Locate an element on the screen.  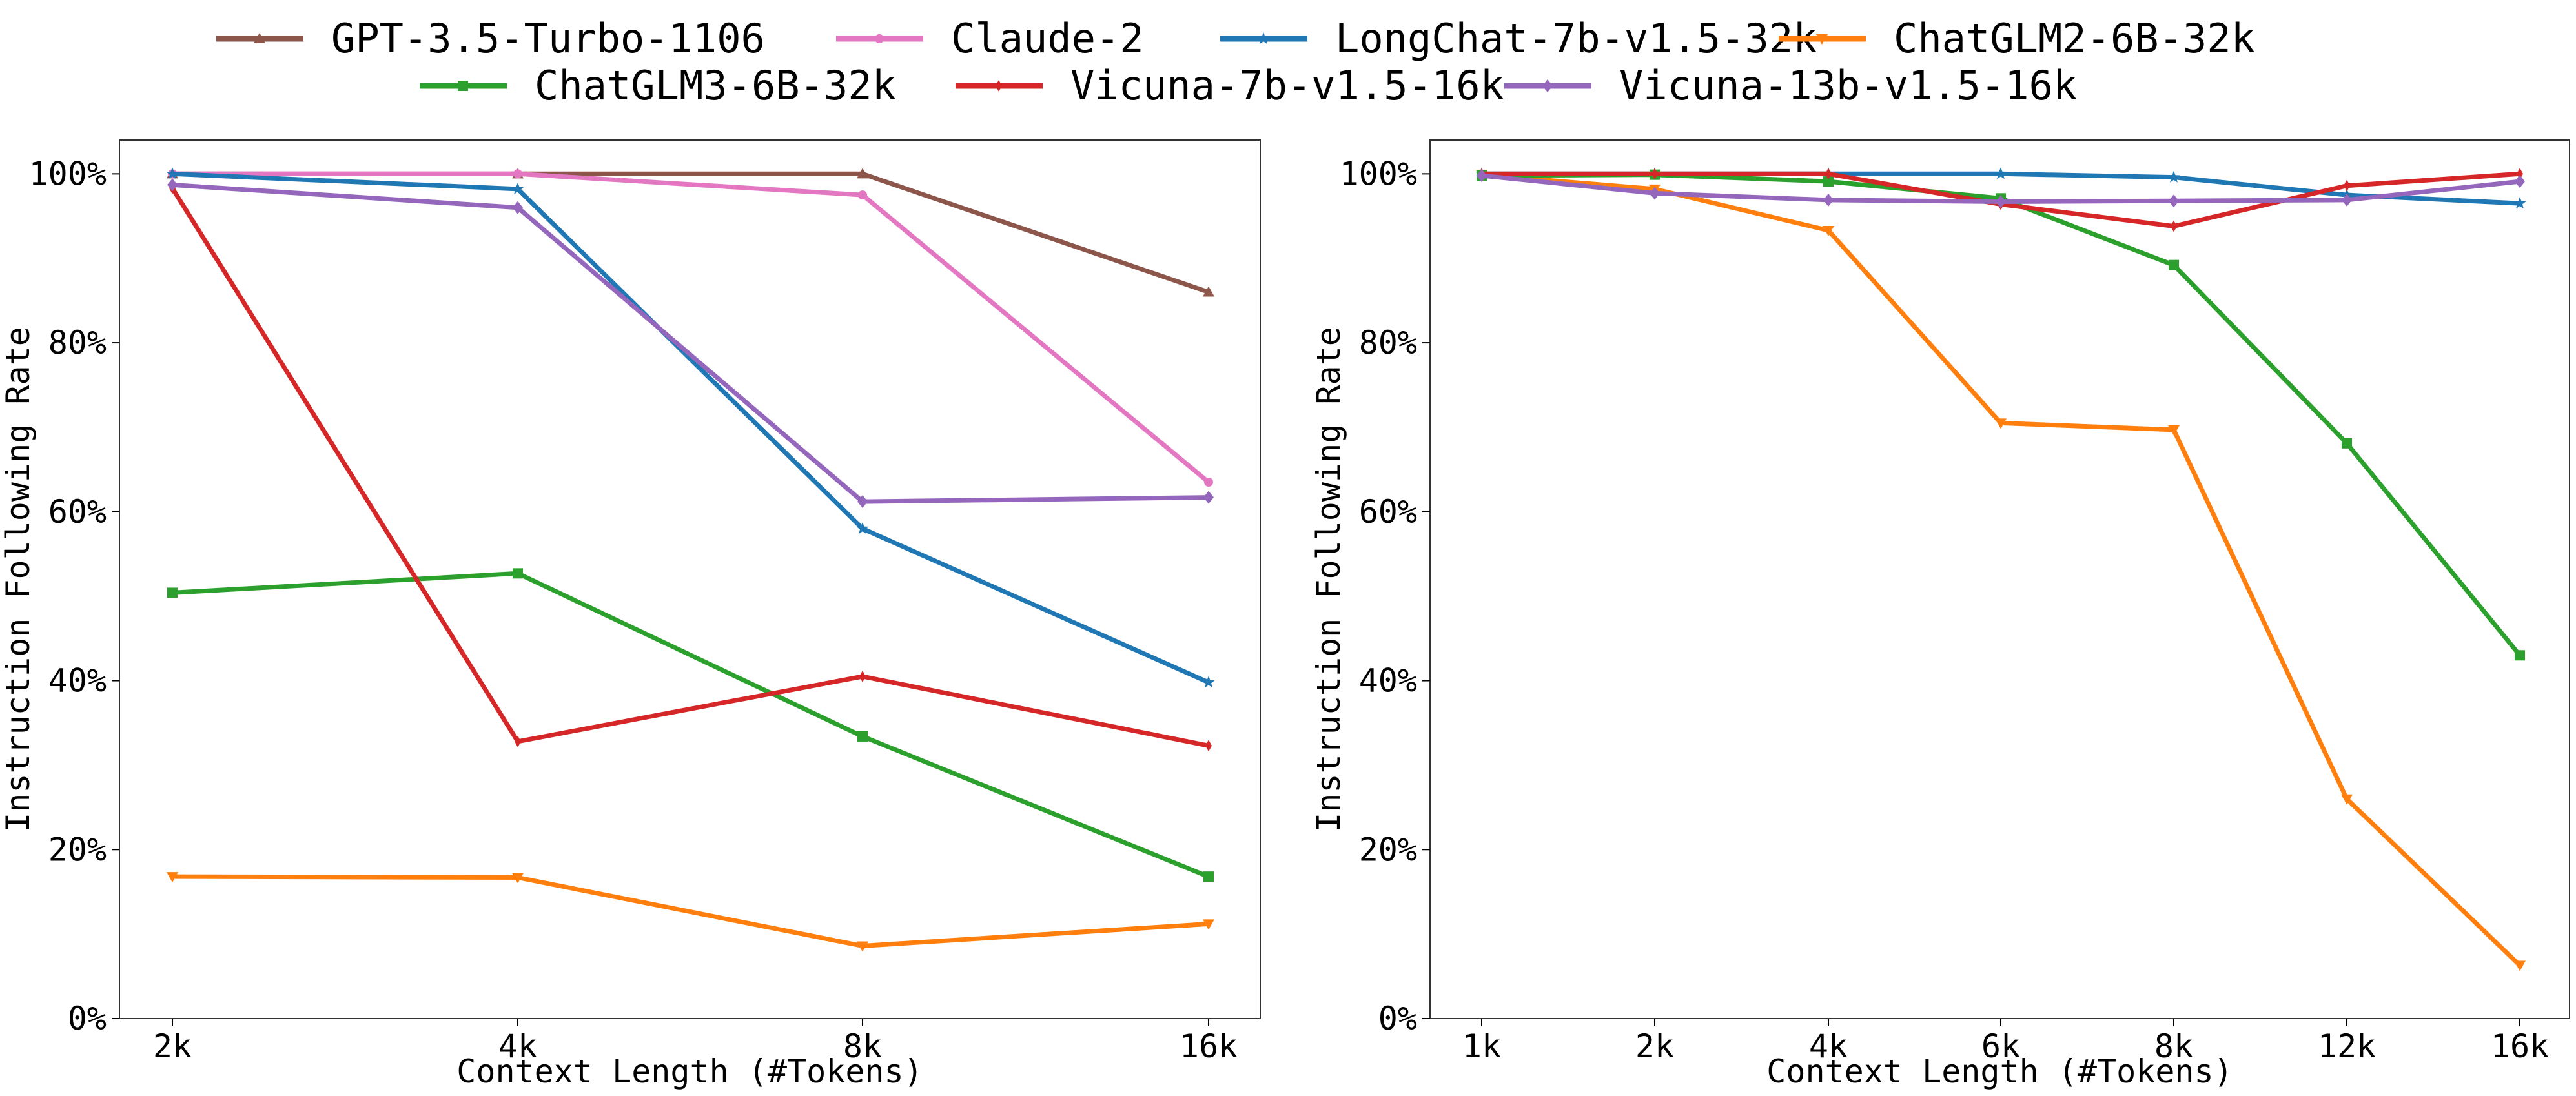
legend-item-chatglm2-6b-32k: ChatGLM2-6B-32k is located at coordinates (2017, 38).